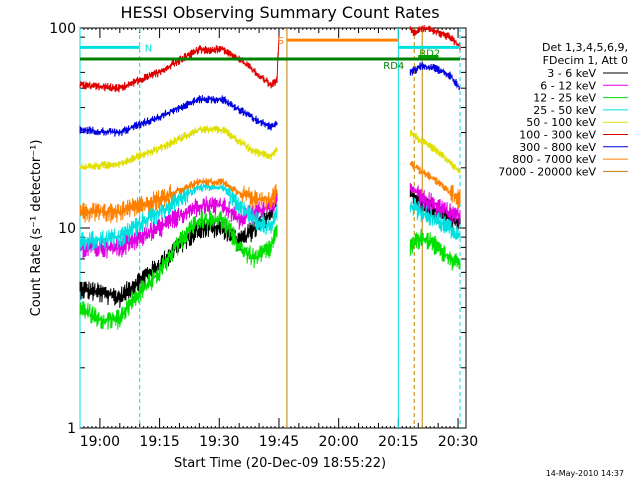 The image size is (640, 484). What do you see at coordinates (393, 66) in the screenshot?
I see `state-bar-label: RD4` at bounding box center [393, 66].